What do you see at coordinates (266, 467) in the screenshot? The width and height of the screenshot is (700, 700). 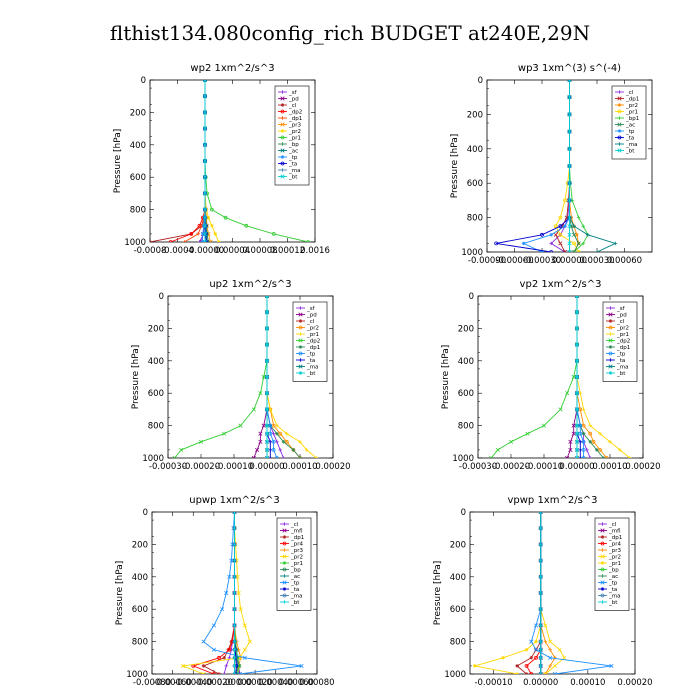 I see `x-tick-label: 0.00000` at bounding box center [266, 467].